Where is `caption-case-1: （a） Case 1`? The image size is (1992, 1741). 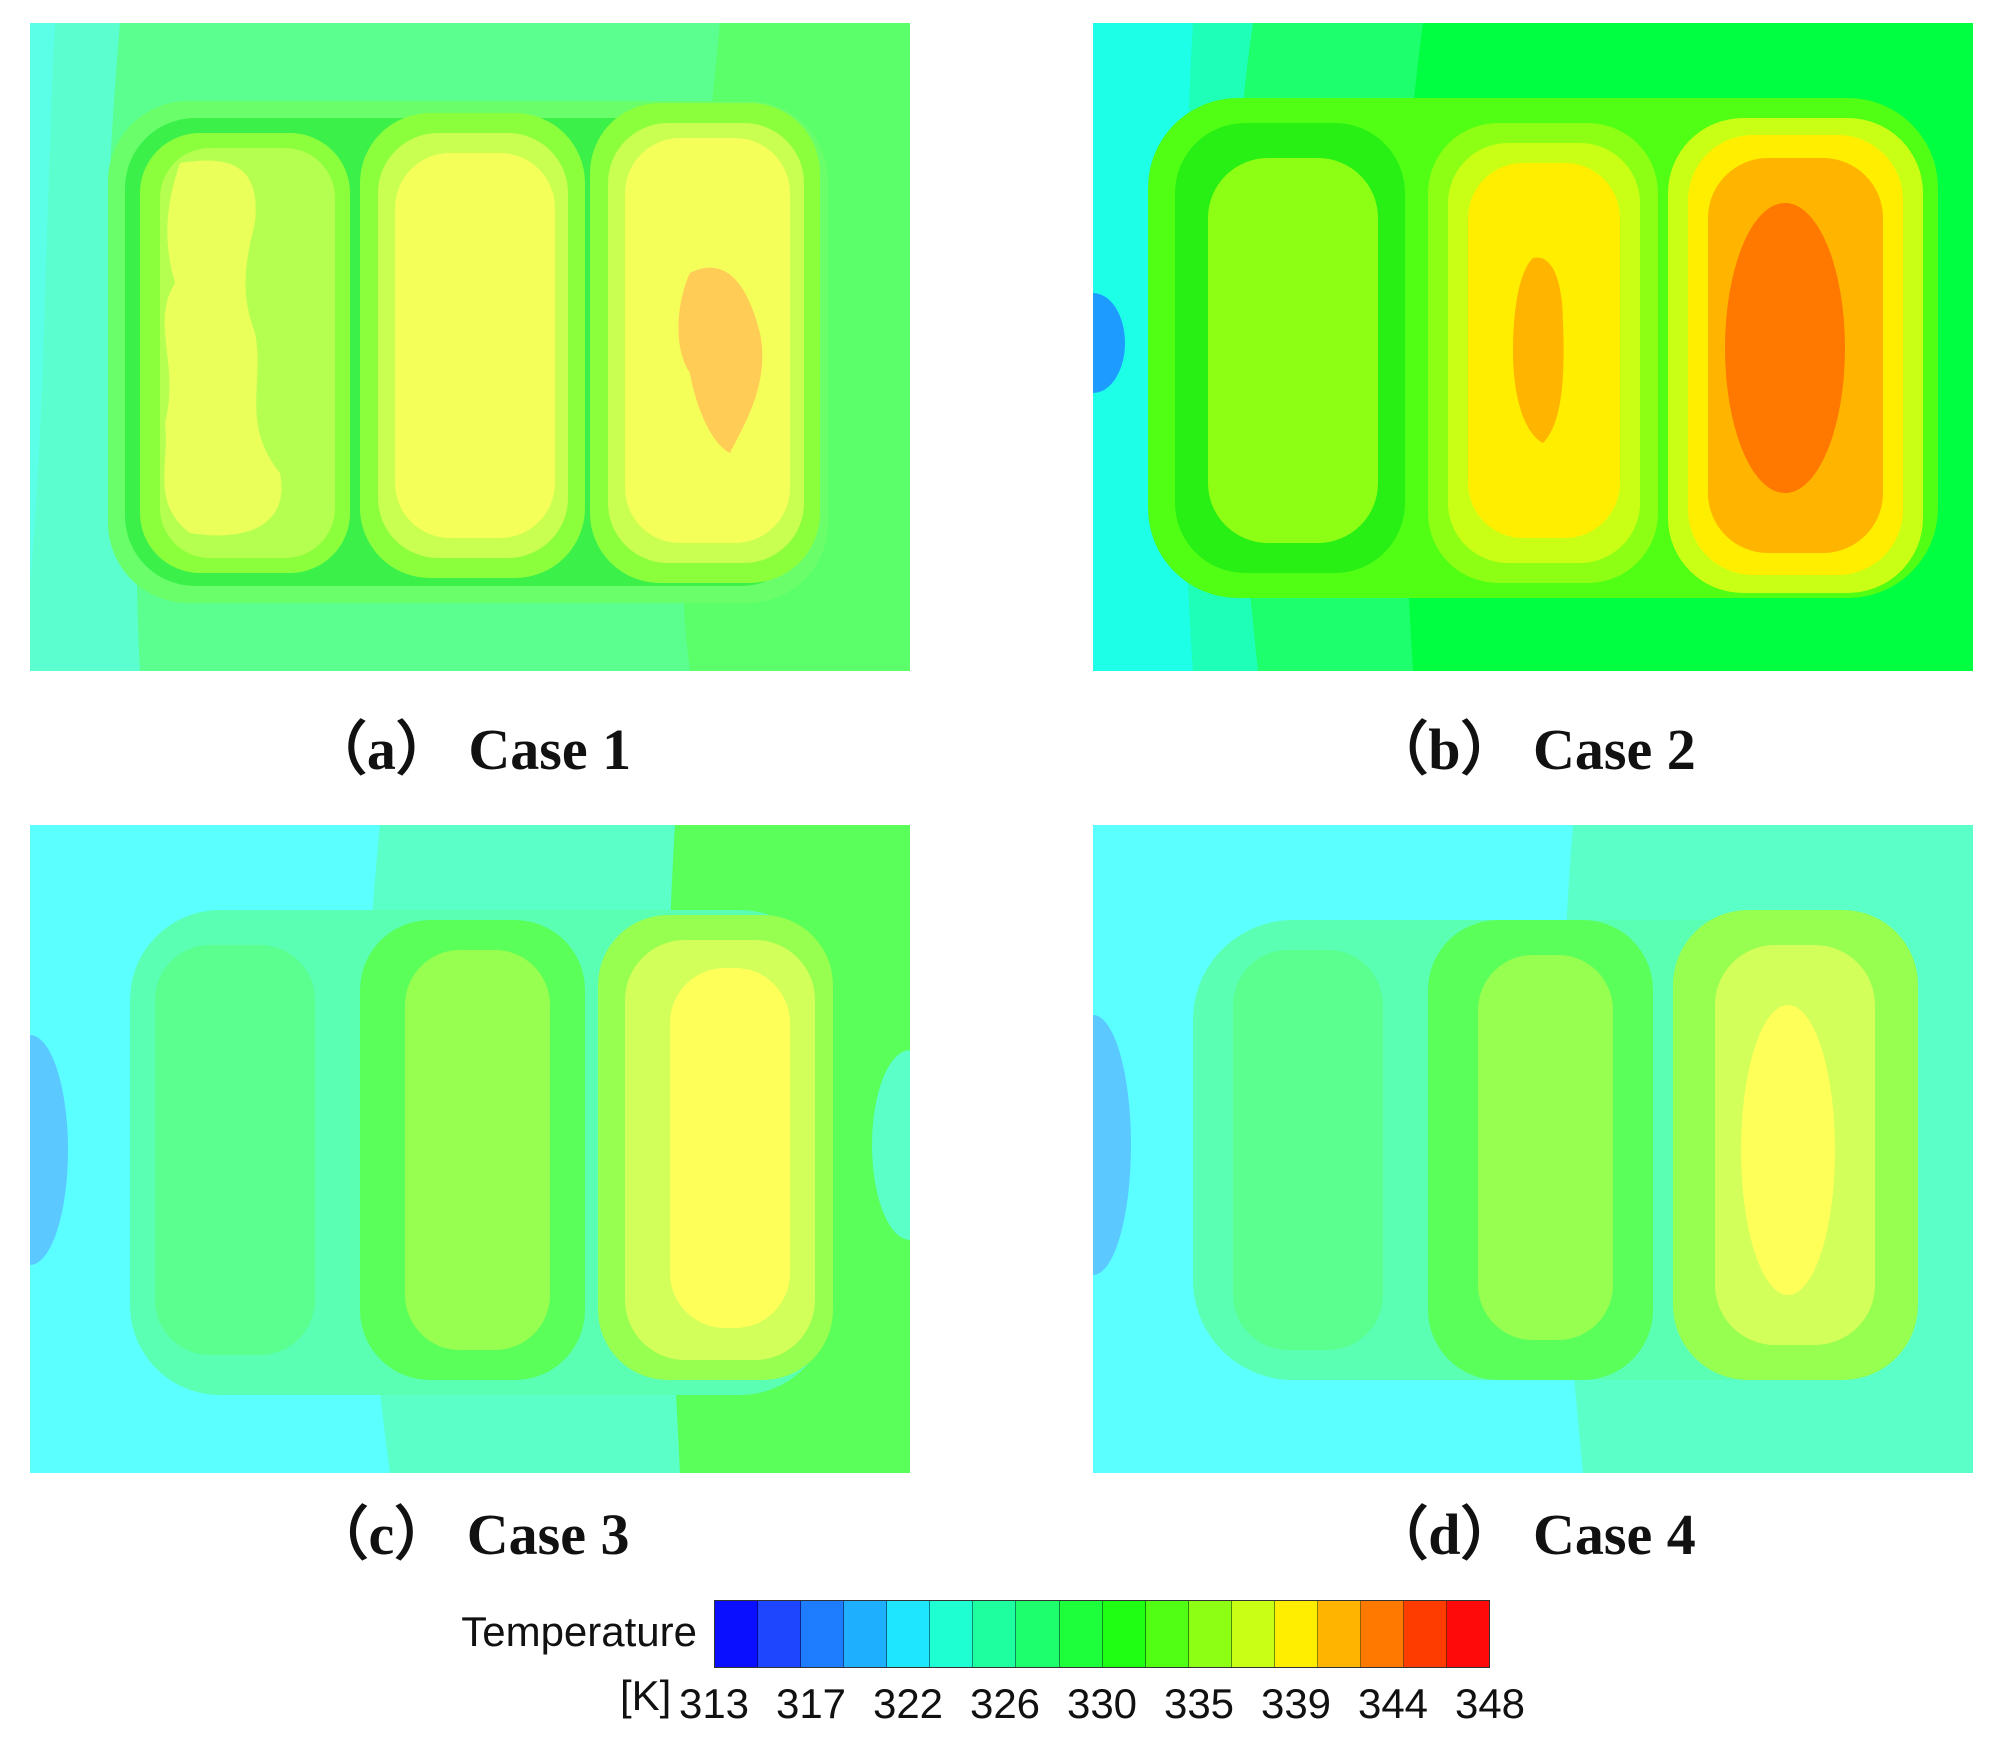 caption-case-1: （a） Case 1 is located at coordinates (470, 749).